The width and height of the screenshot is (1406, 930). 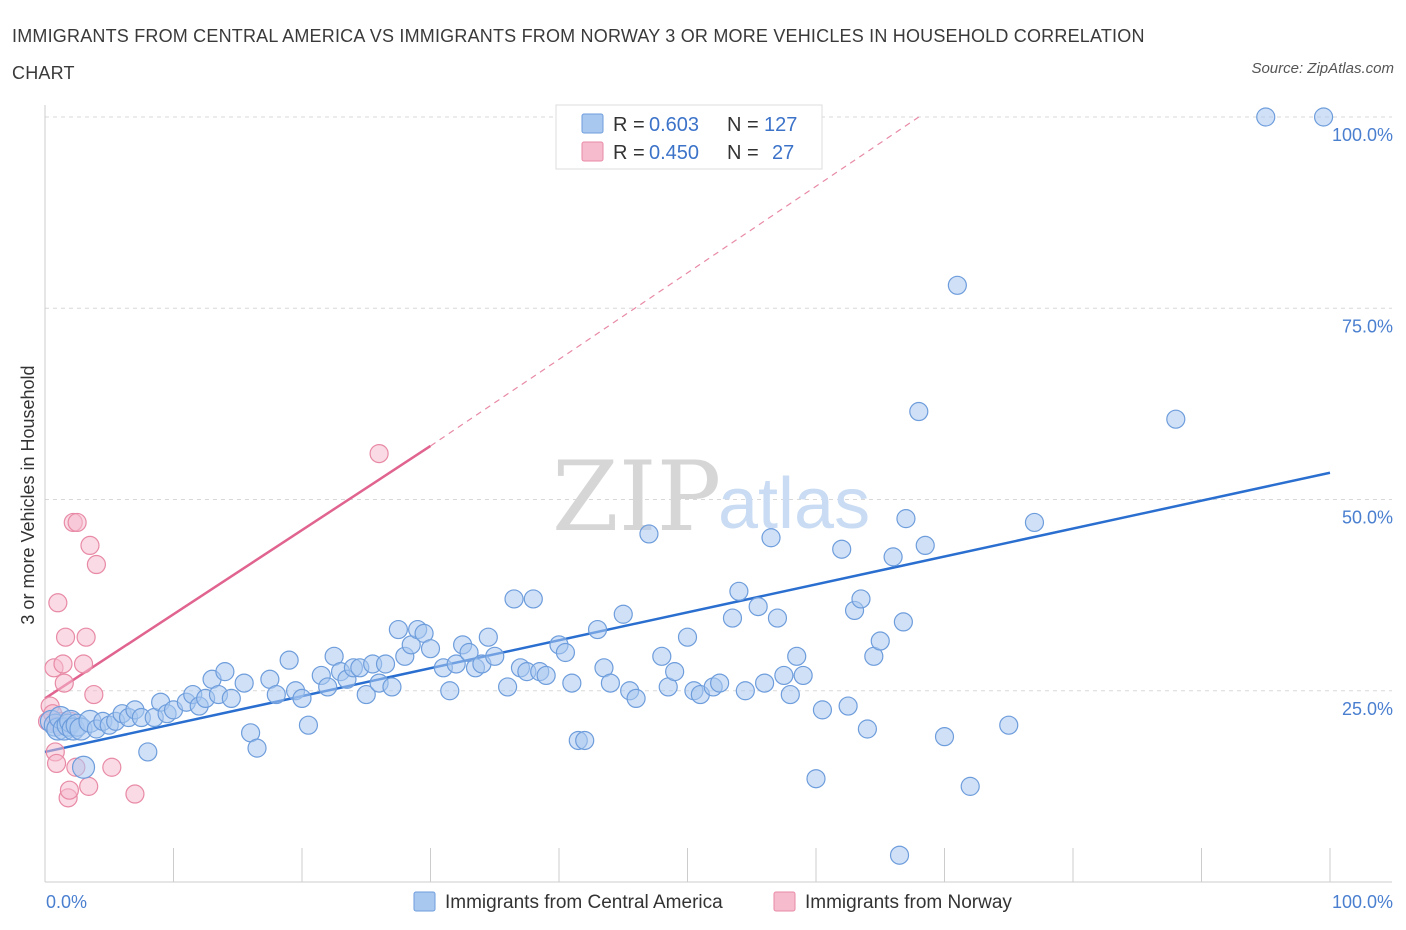 What do you see at coordinates (780, 125) in the screenshot?
I see `legend-n-value-0: 127` at bounding box center [780, 125].